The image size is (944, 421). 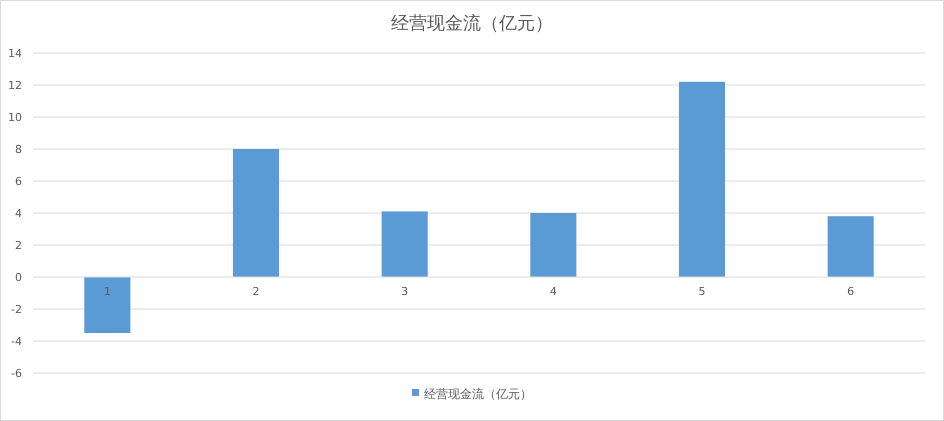 I want to click on x-tick-label: 2, so click(x=256, y=291).